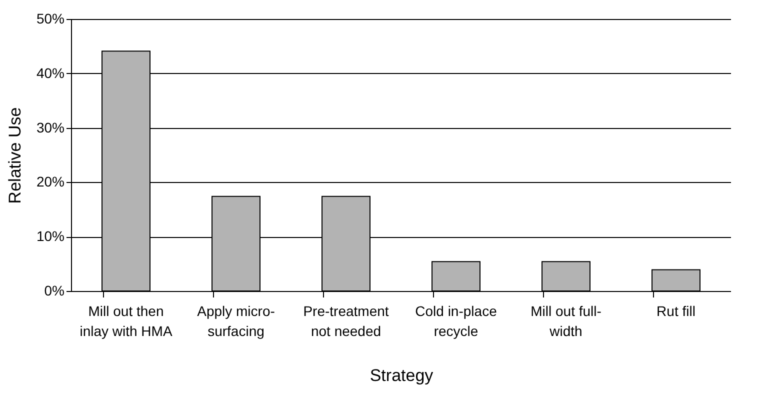 The width and height of the screenshot is (773, 400). I want to click on x-axis-title: Strategy, so click(402, 375).